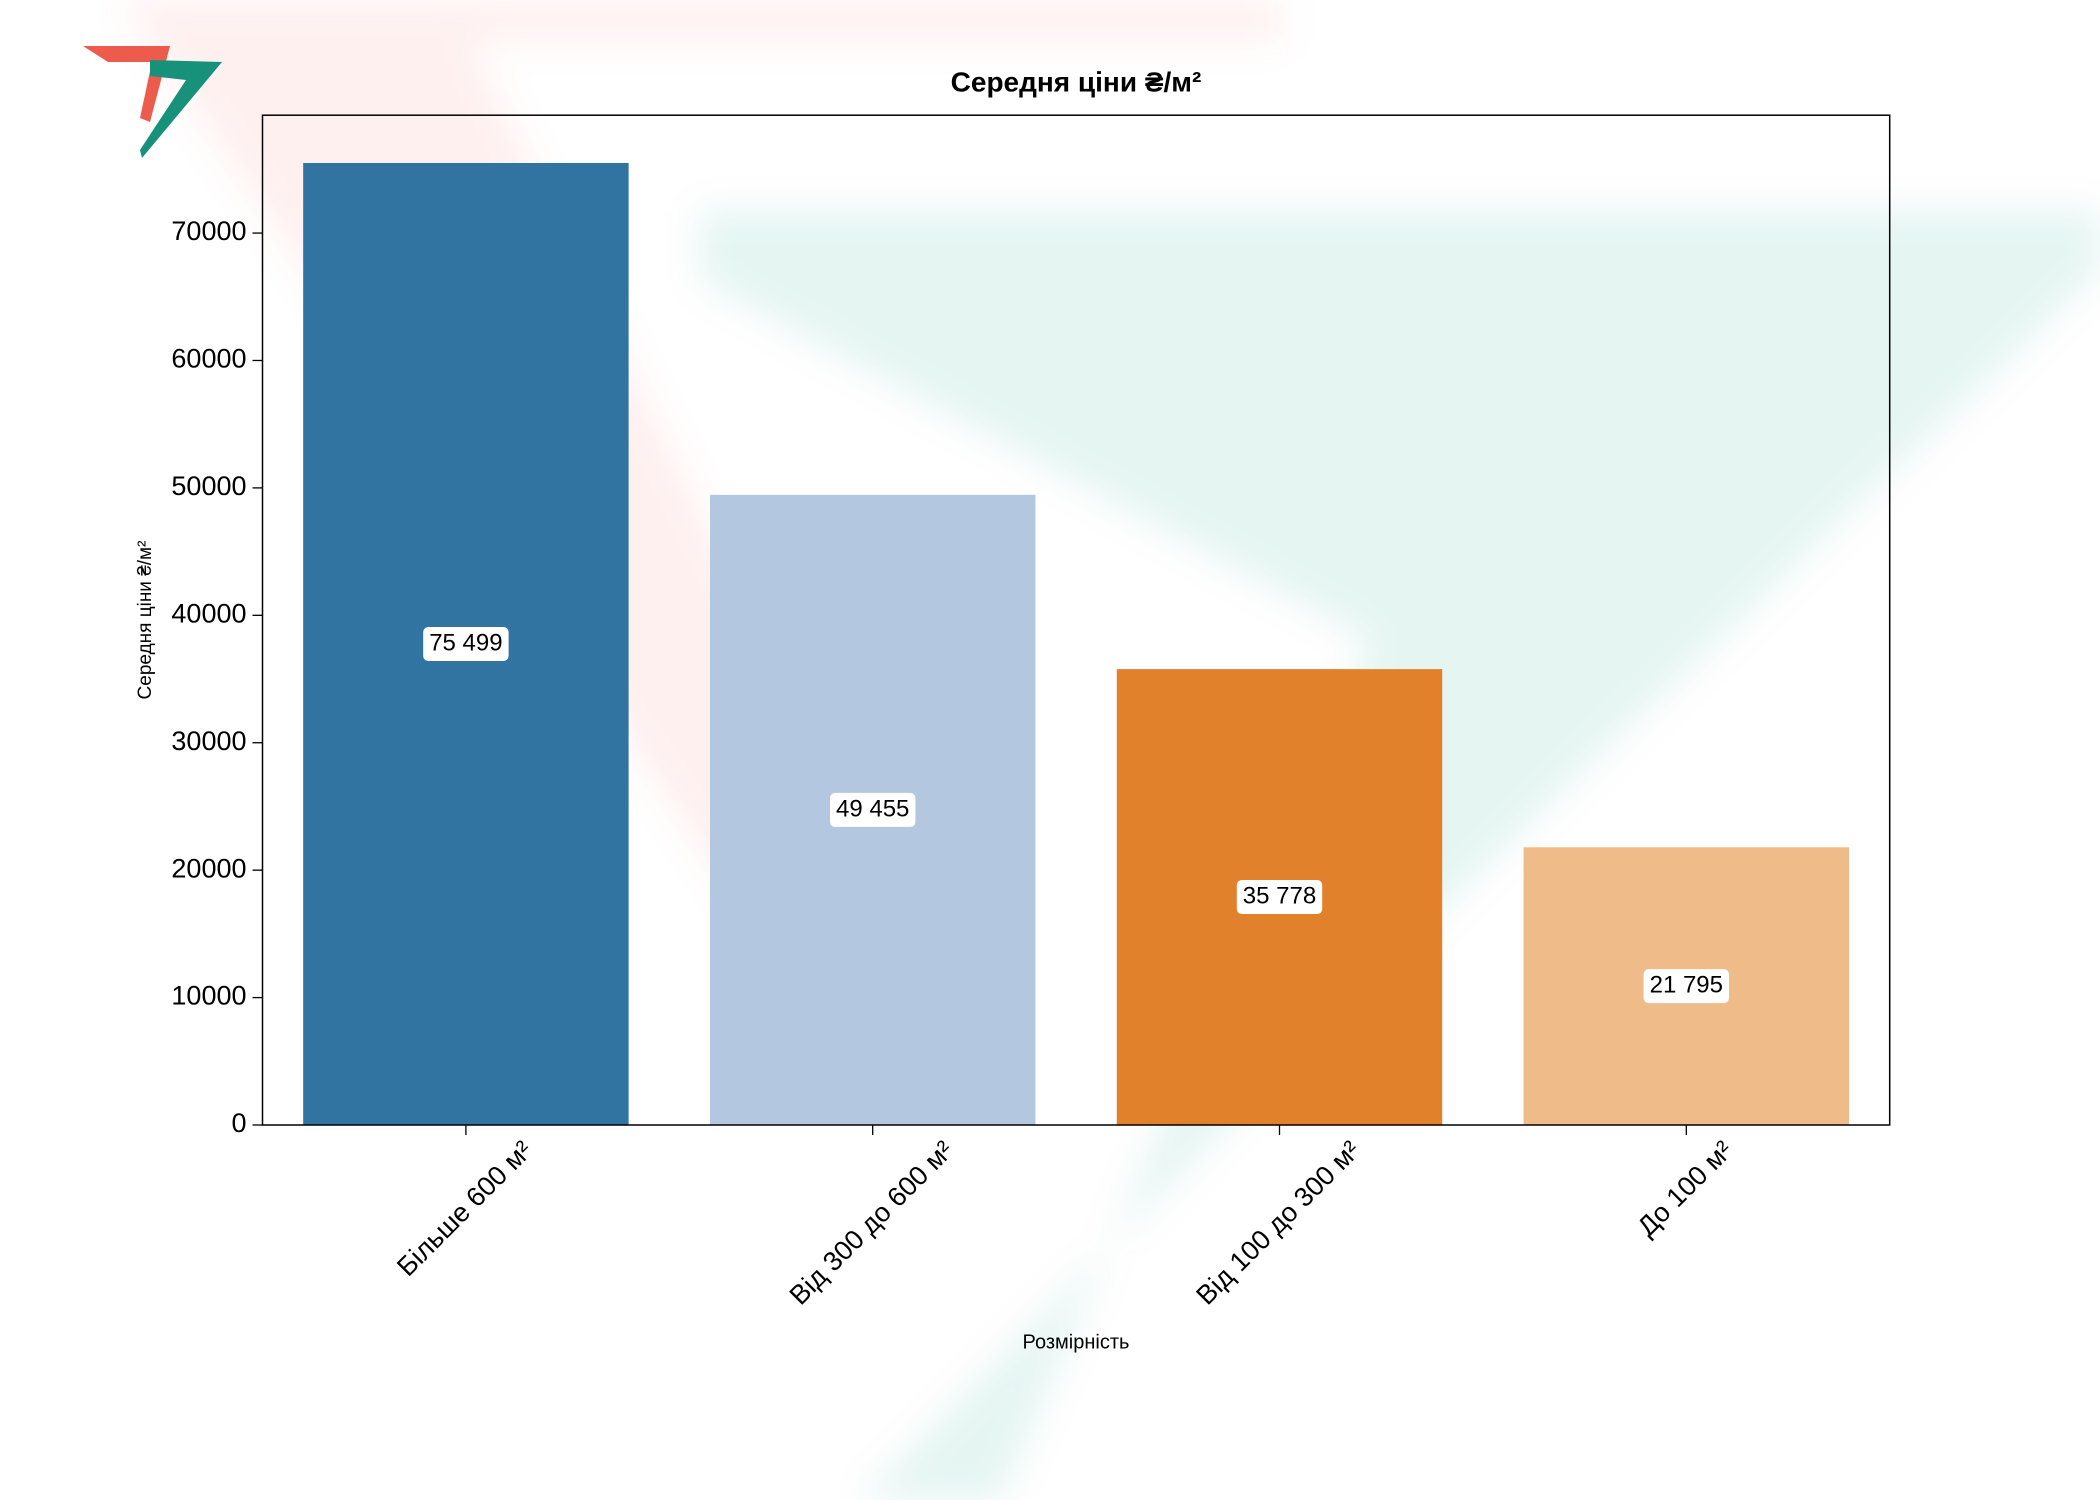 The image size is (2100, 1500). What do you see at coordinates (208, 359) in the screenshot?
I see `y-tick-label: 60000` at bounding box center [208, 359].